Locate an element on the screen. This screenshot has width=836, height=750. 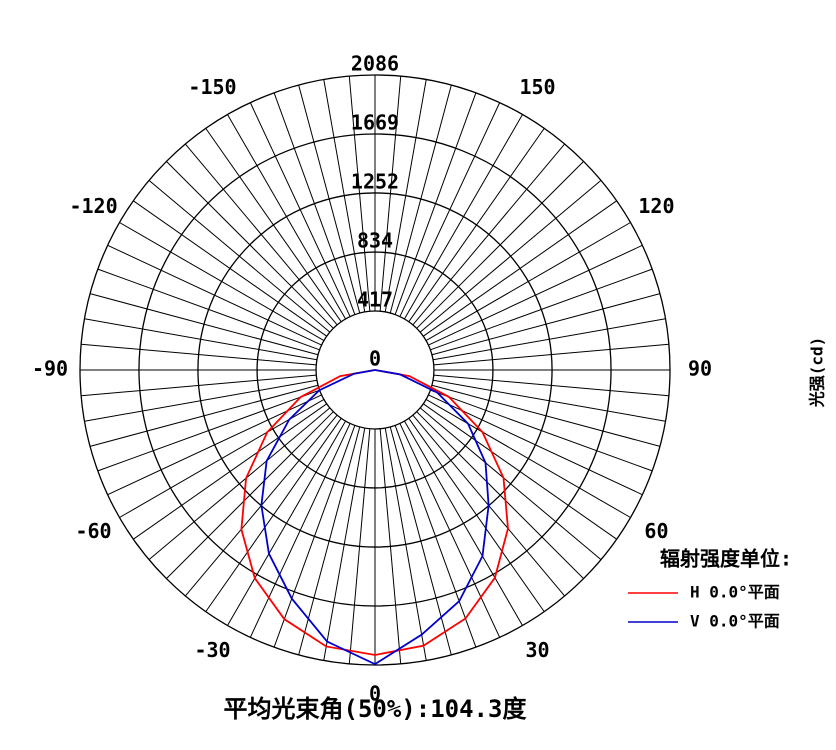
angle-tick-label: -60 is located at coordinates (93, 531).